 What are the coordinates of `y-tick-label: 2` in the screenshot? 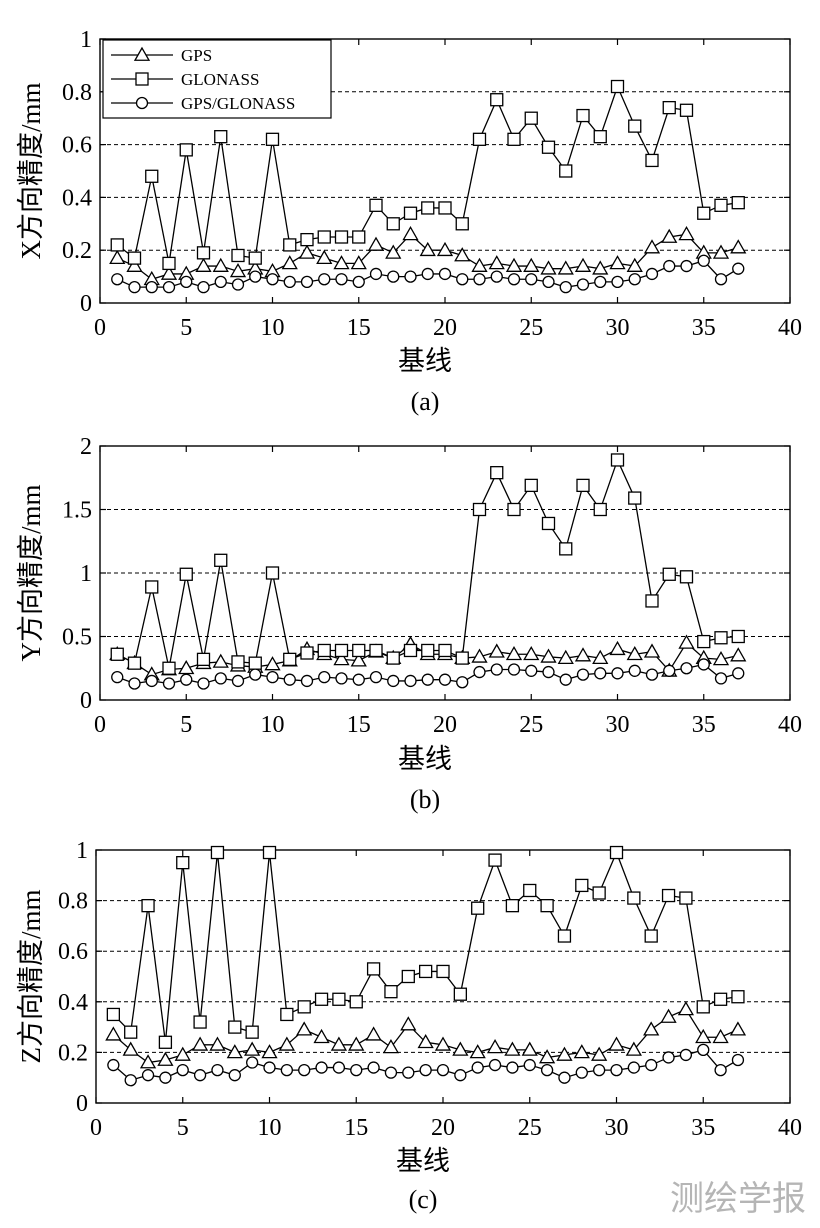 It's located at (86, 447).